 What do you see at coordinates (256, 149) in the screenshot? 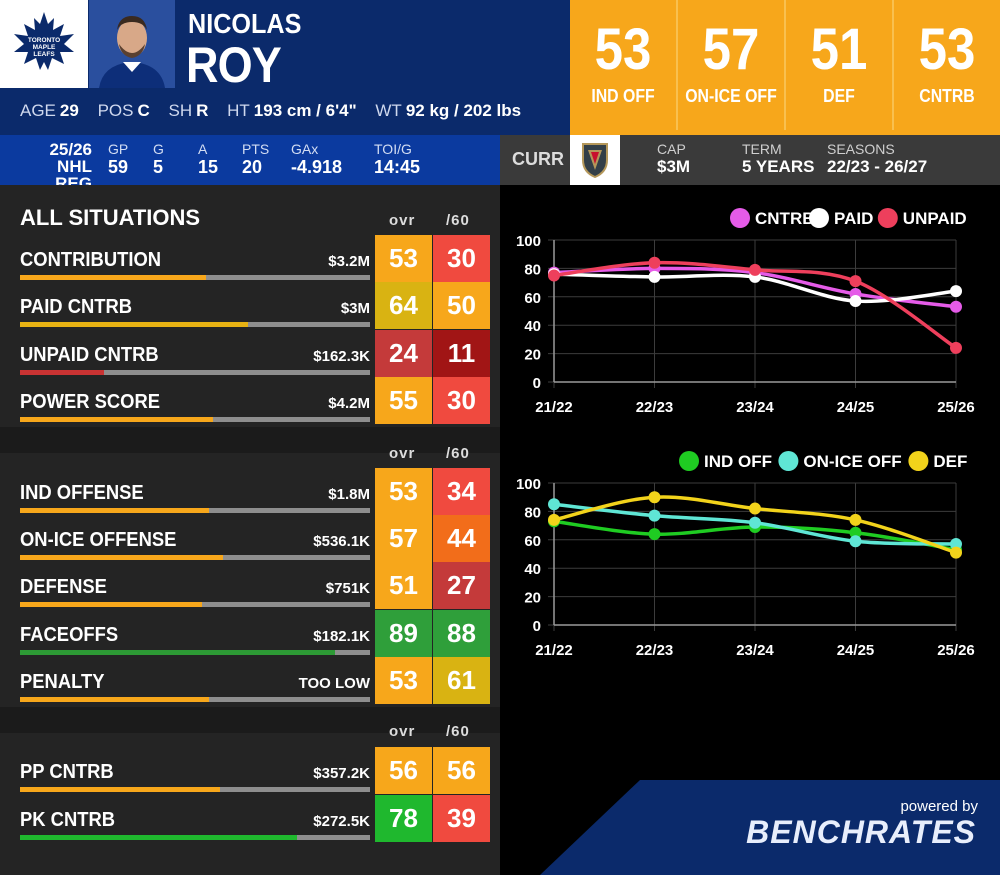
I see `stat-label: PTS` at bounding box center [256, 149].